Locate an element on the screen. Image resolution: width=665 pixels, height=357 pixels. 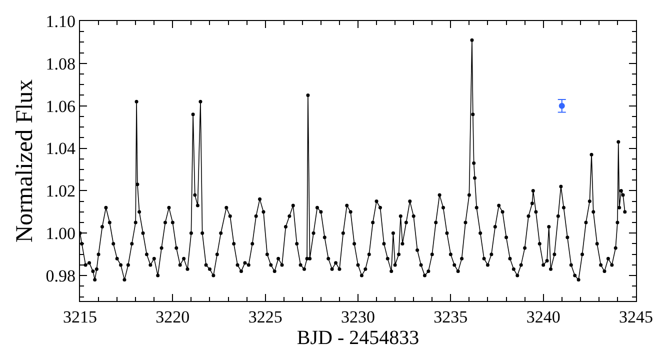
y-tick-label: 0.98 is located at coordinates (61, 276).